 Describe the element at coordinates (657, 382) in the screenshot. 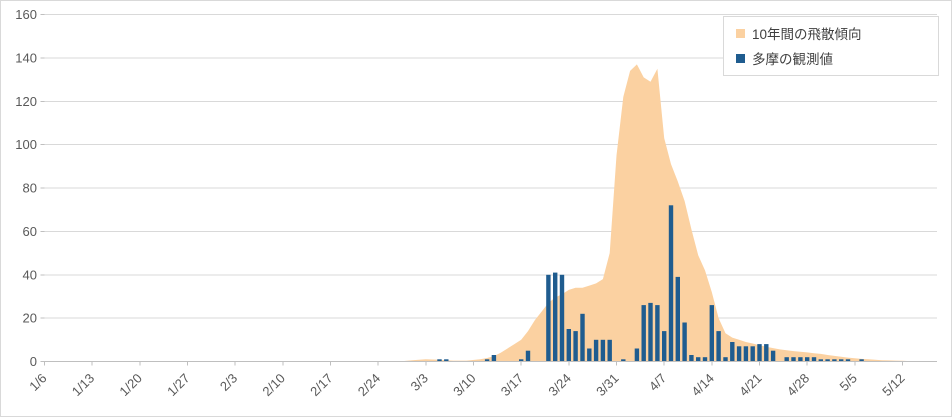

I see `x-axis-label: 4/7` at that location.